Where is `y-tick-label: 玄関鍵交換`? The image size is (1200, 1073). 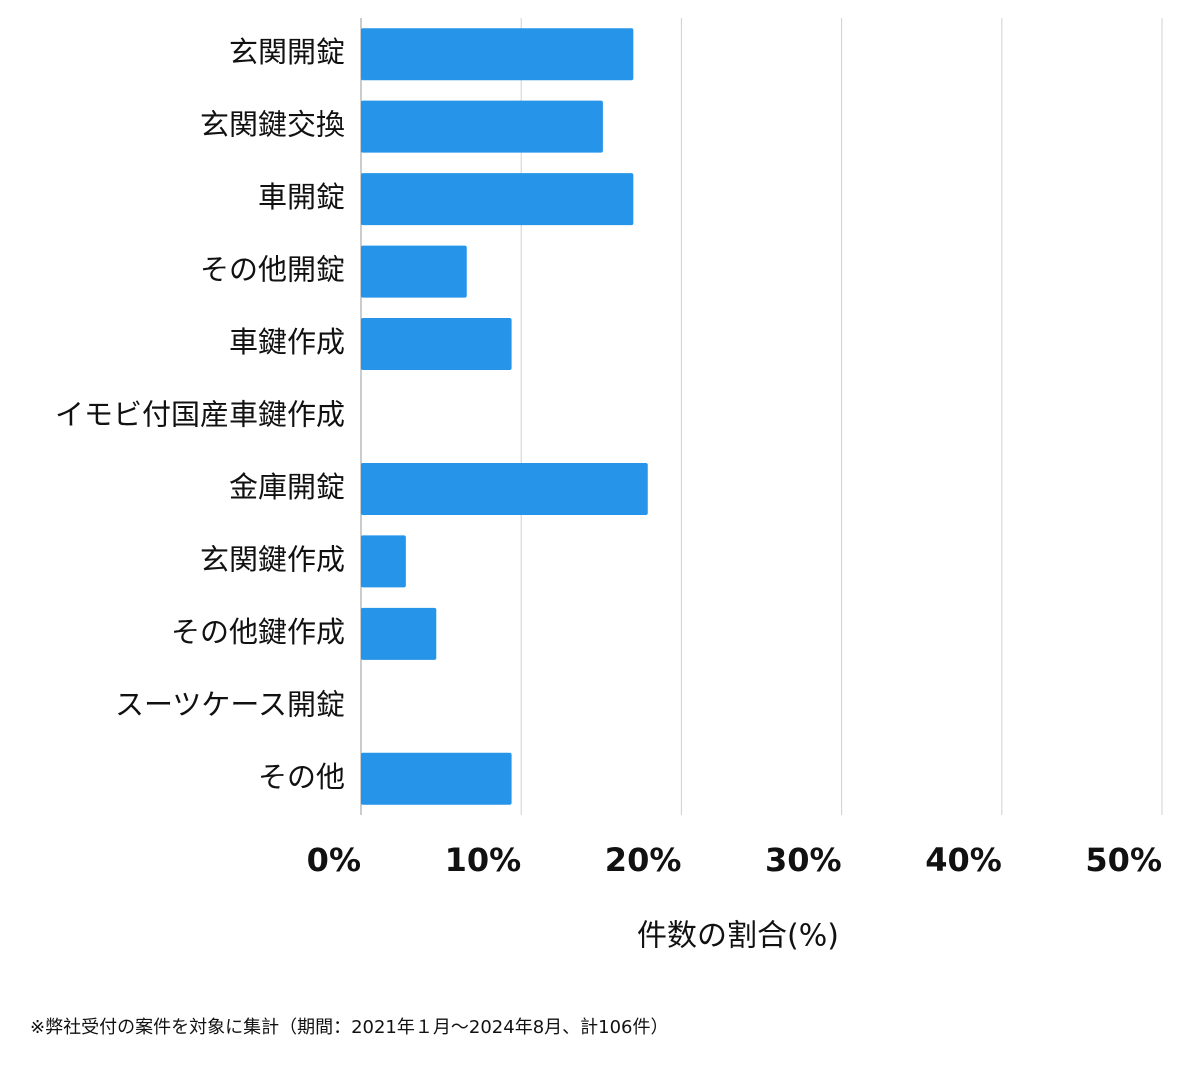
y-tick-label: 玄関鍵交換 is located at coordinates (272, 125).